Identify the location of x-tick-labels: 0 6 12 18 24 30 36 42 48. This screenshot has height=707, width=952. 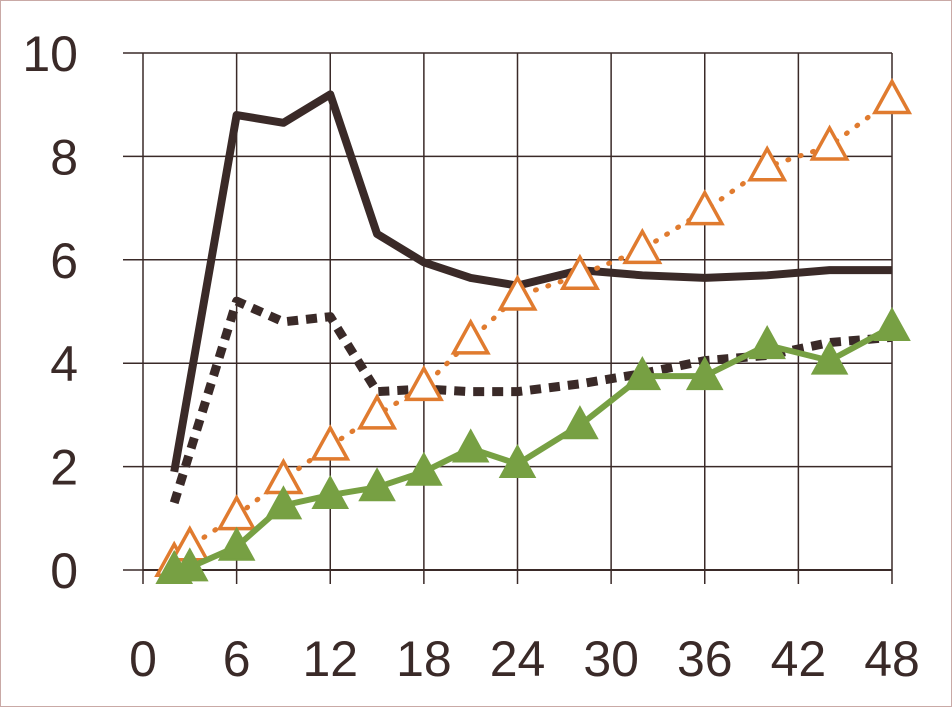
(524, 659).